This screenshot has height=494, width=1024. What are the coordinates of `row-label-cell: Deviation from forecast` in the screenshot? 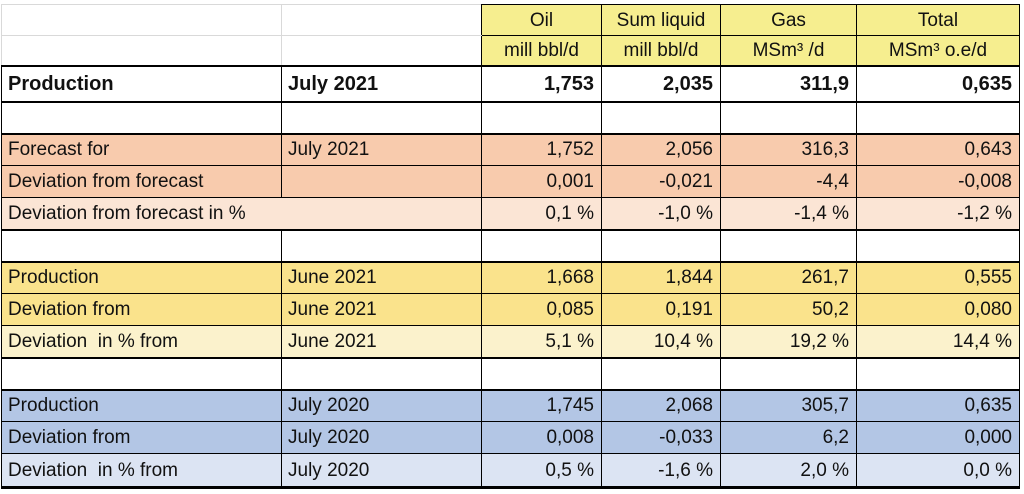 It's located at (141, 181).